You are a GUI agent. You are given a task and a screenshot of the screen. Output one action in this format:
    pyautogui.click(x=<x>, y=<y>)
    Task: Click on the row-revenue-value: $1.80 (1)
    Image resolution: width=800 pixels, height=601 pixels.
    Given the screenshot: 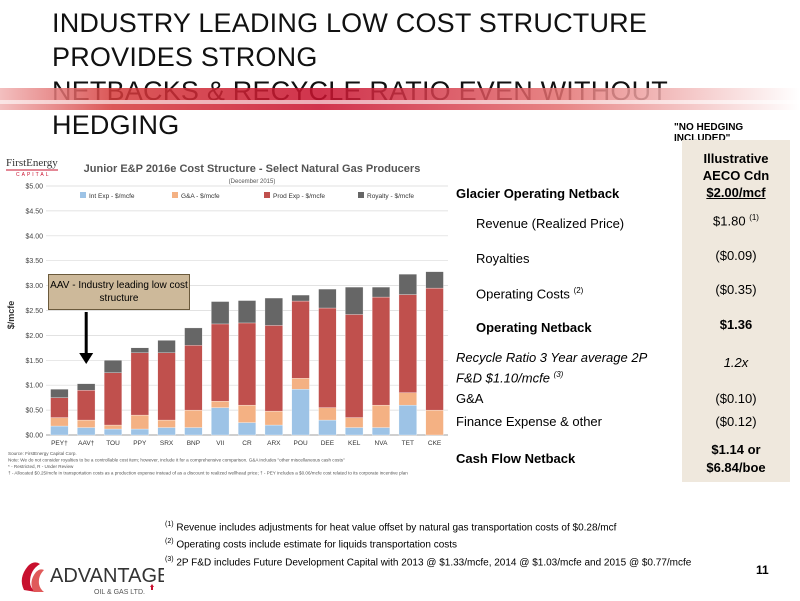 What is the action you would take?
    pyautogui.click(x=736, y=220)
    